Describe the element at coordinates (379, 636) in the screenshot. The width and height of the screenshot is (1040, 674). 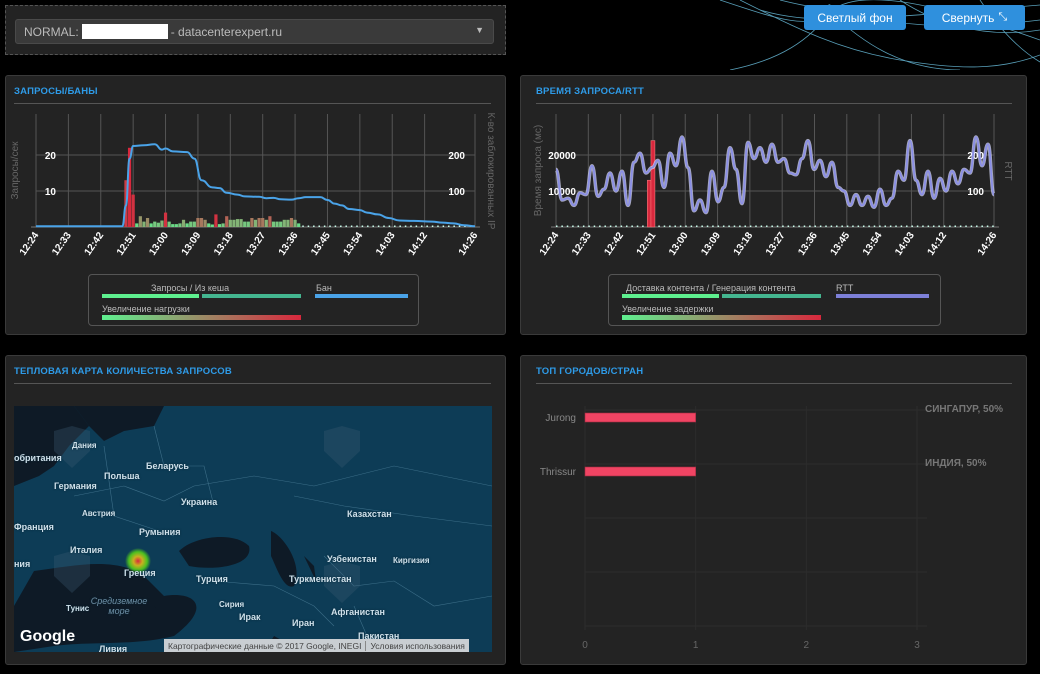
I see `map-label: Пакистан` at that location.